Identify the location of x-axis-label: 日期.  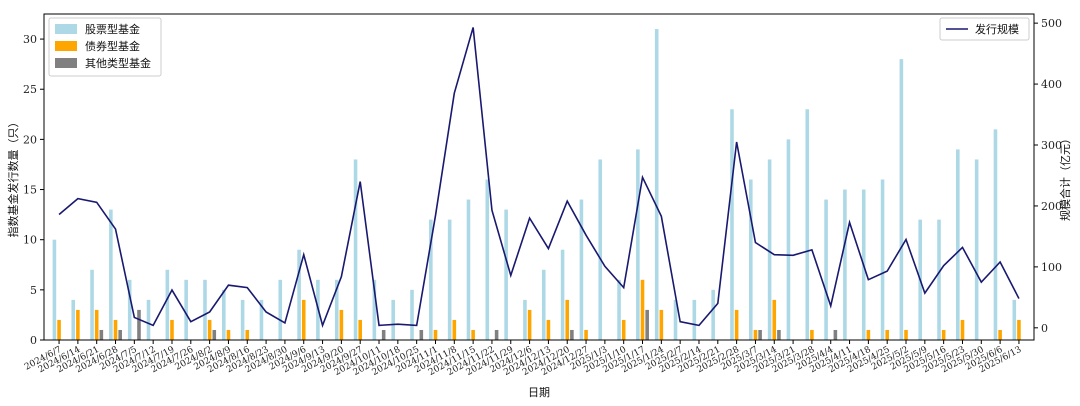
(539, 392).